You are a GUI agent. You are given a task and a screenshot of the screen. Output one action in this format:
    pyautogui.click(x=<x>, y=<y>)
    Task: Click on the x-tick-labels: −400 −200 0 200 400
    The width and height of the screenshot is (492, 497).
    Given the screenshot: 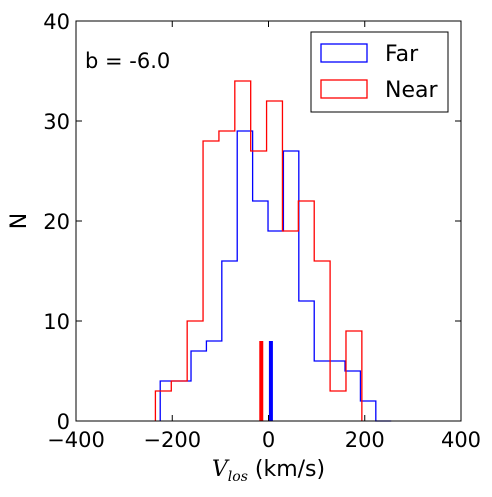 What is the action you would take?
    pyautogui.click(x=264, y=440)
    